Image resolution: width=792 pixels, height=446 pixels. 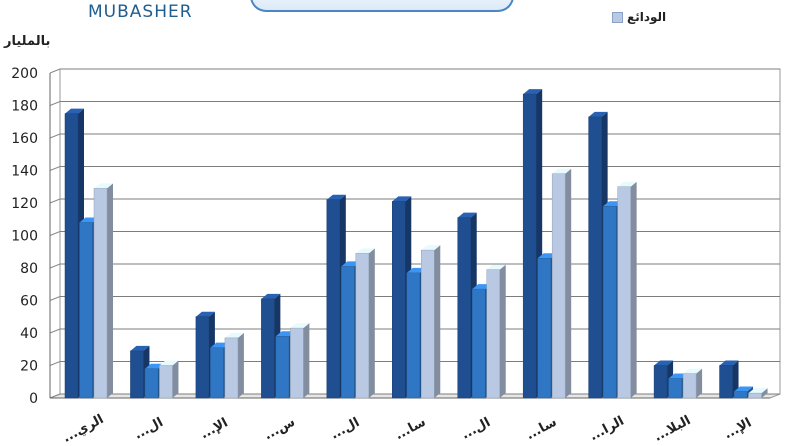 I want to click on y-tick-label: 20, so click(x=29, y=367).